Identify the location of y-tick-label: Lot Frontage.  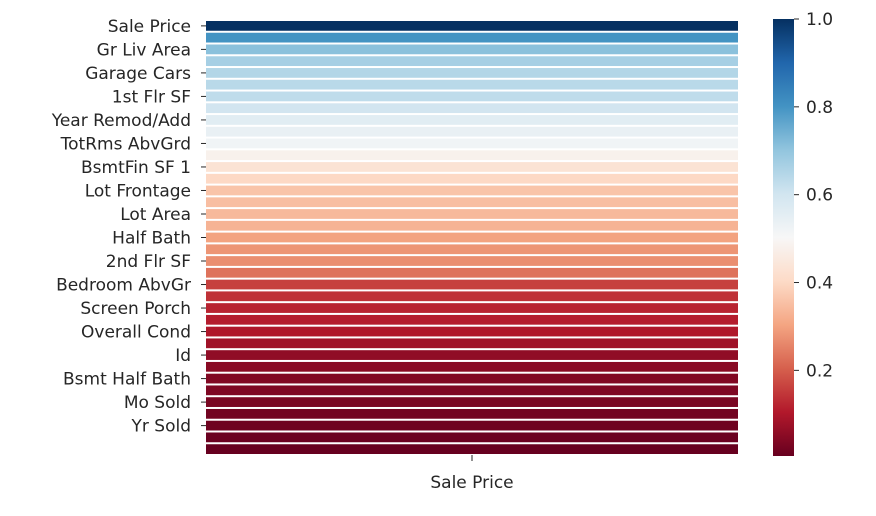
(138, 191).